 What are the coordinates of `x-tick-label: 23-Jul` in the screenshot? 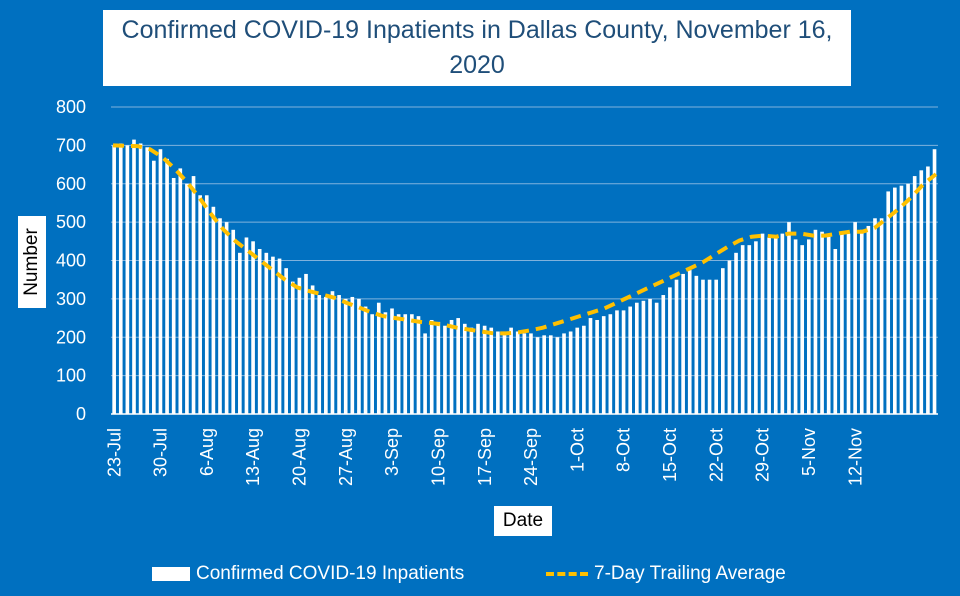 It's located at (114, 452).